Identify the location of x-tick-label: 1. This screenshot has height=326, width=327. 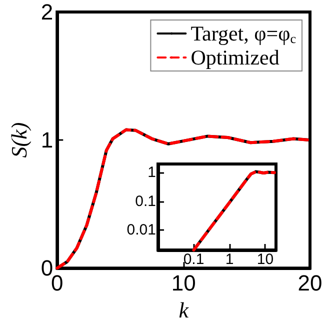
(229, 259).